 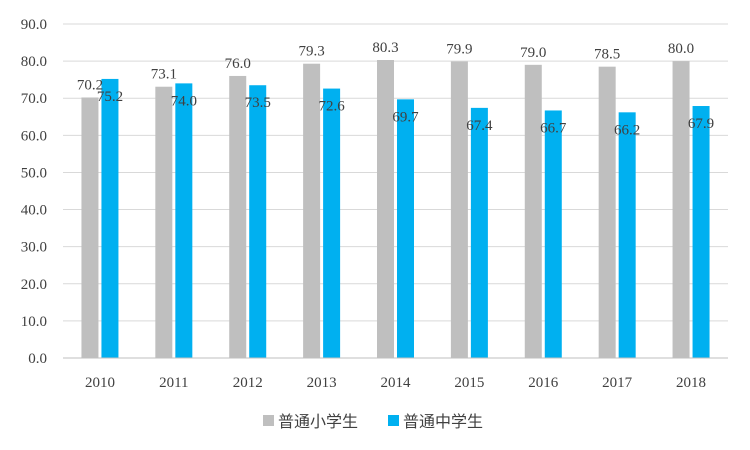 What do you see at coordinates (34, 25) in the screenshot?
I see `y-tick-label: 90.0` at bounding box center [34, 25].